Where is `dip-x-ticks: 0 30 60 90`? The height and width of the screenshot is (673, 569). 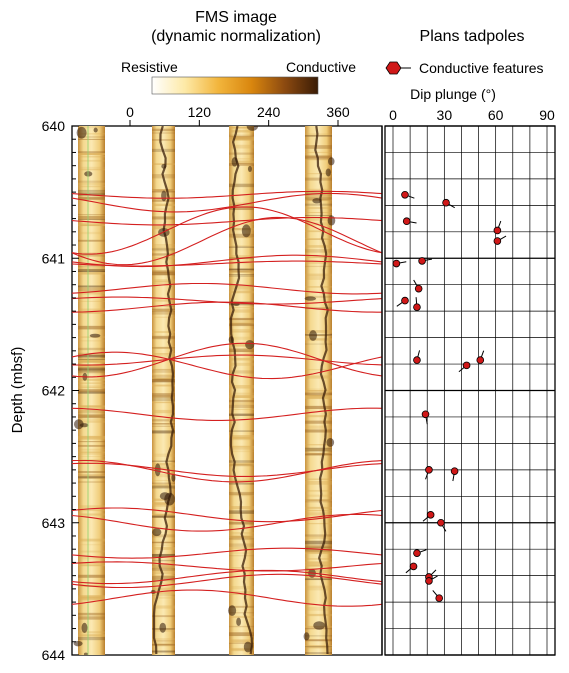 dip-x-ticks: 0 30 60 90 is located at coordinates (472, 115).